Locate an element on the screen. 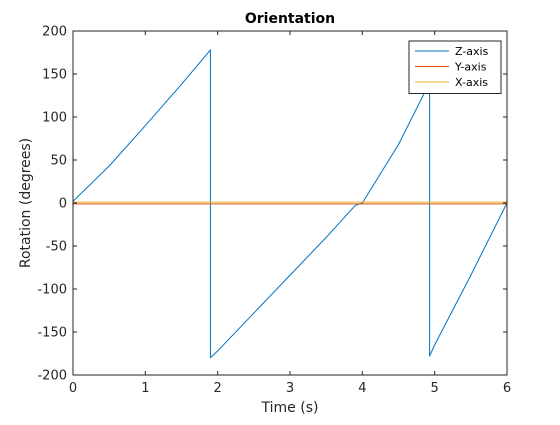 The width and height of the screenshot is (560, 425). legend: Z-axis Y-axis X-axis is located at coordinates (455, 67).